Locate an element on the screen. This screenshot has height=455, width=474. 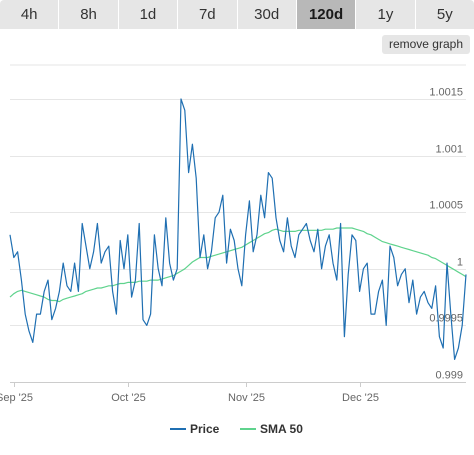
x-tick-label: Nov '25 is located at coordinates (246, 398).